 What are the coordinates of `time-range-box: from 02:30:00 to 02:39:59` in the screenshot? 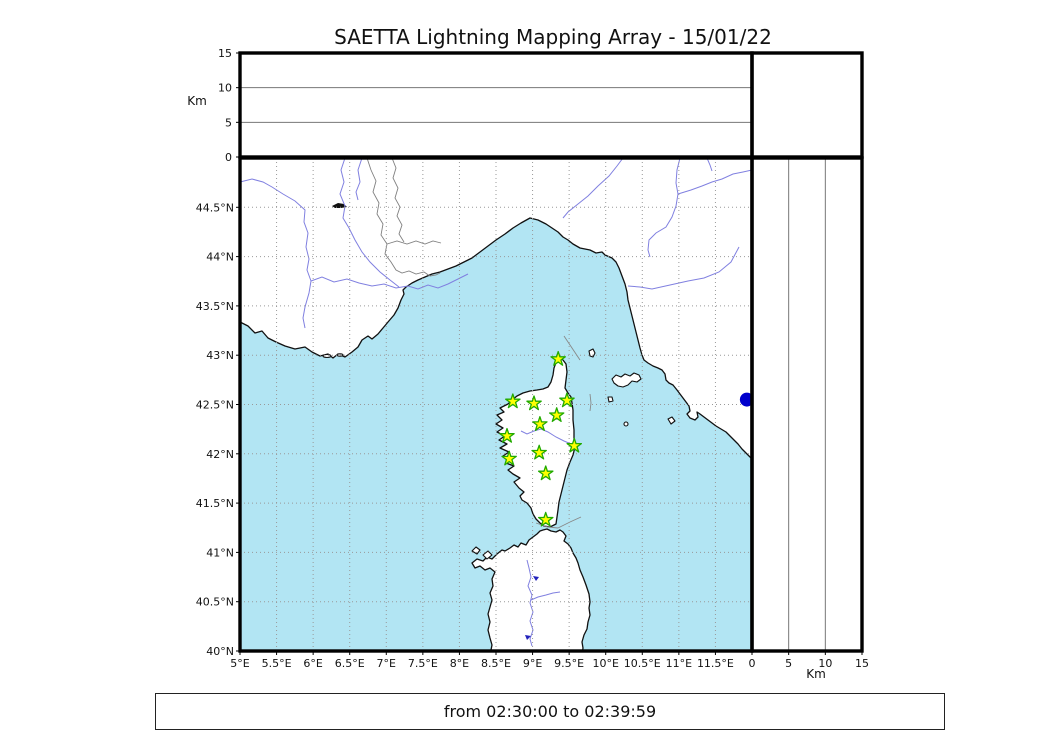 It's located at (550, 711).